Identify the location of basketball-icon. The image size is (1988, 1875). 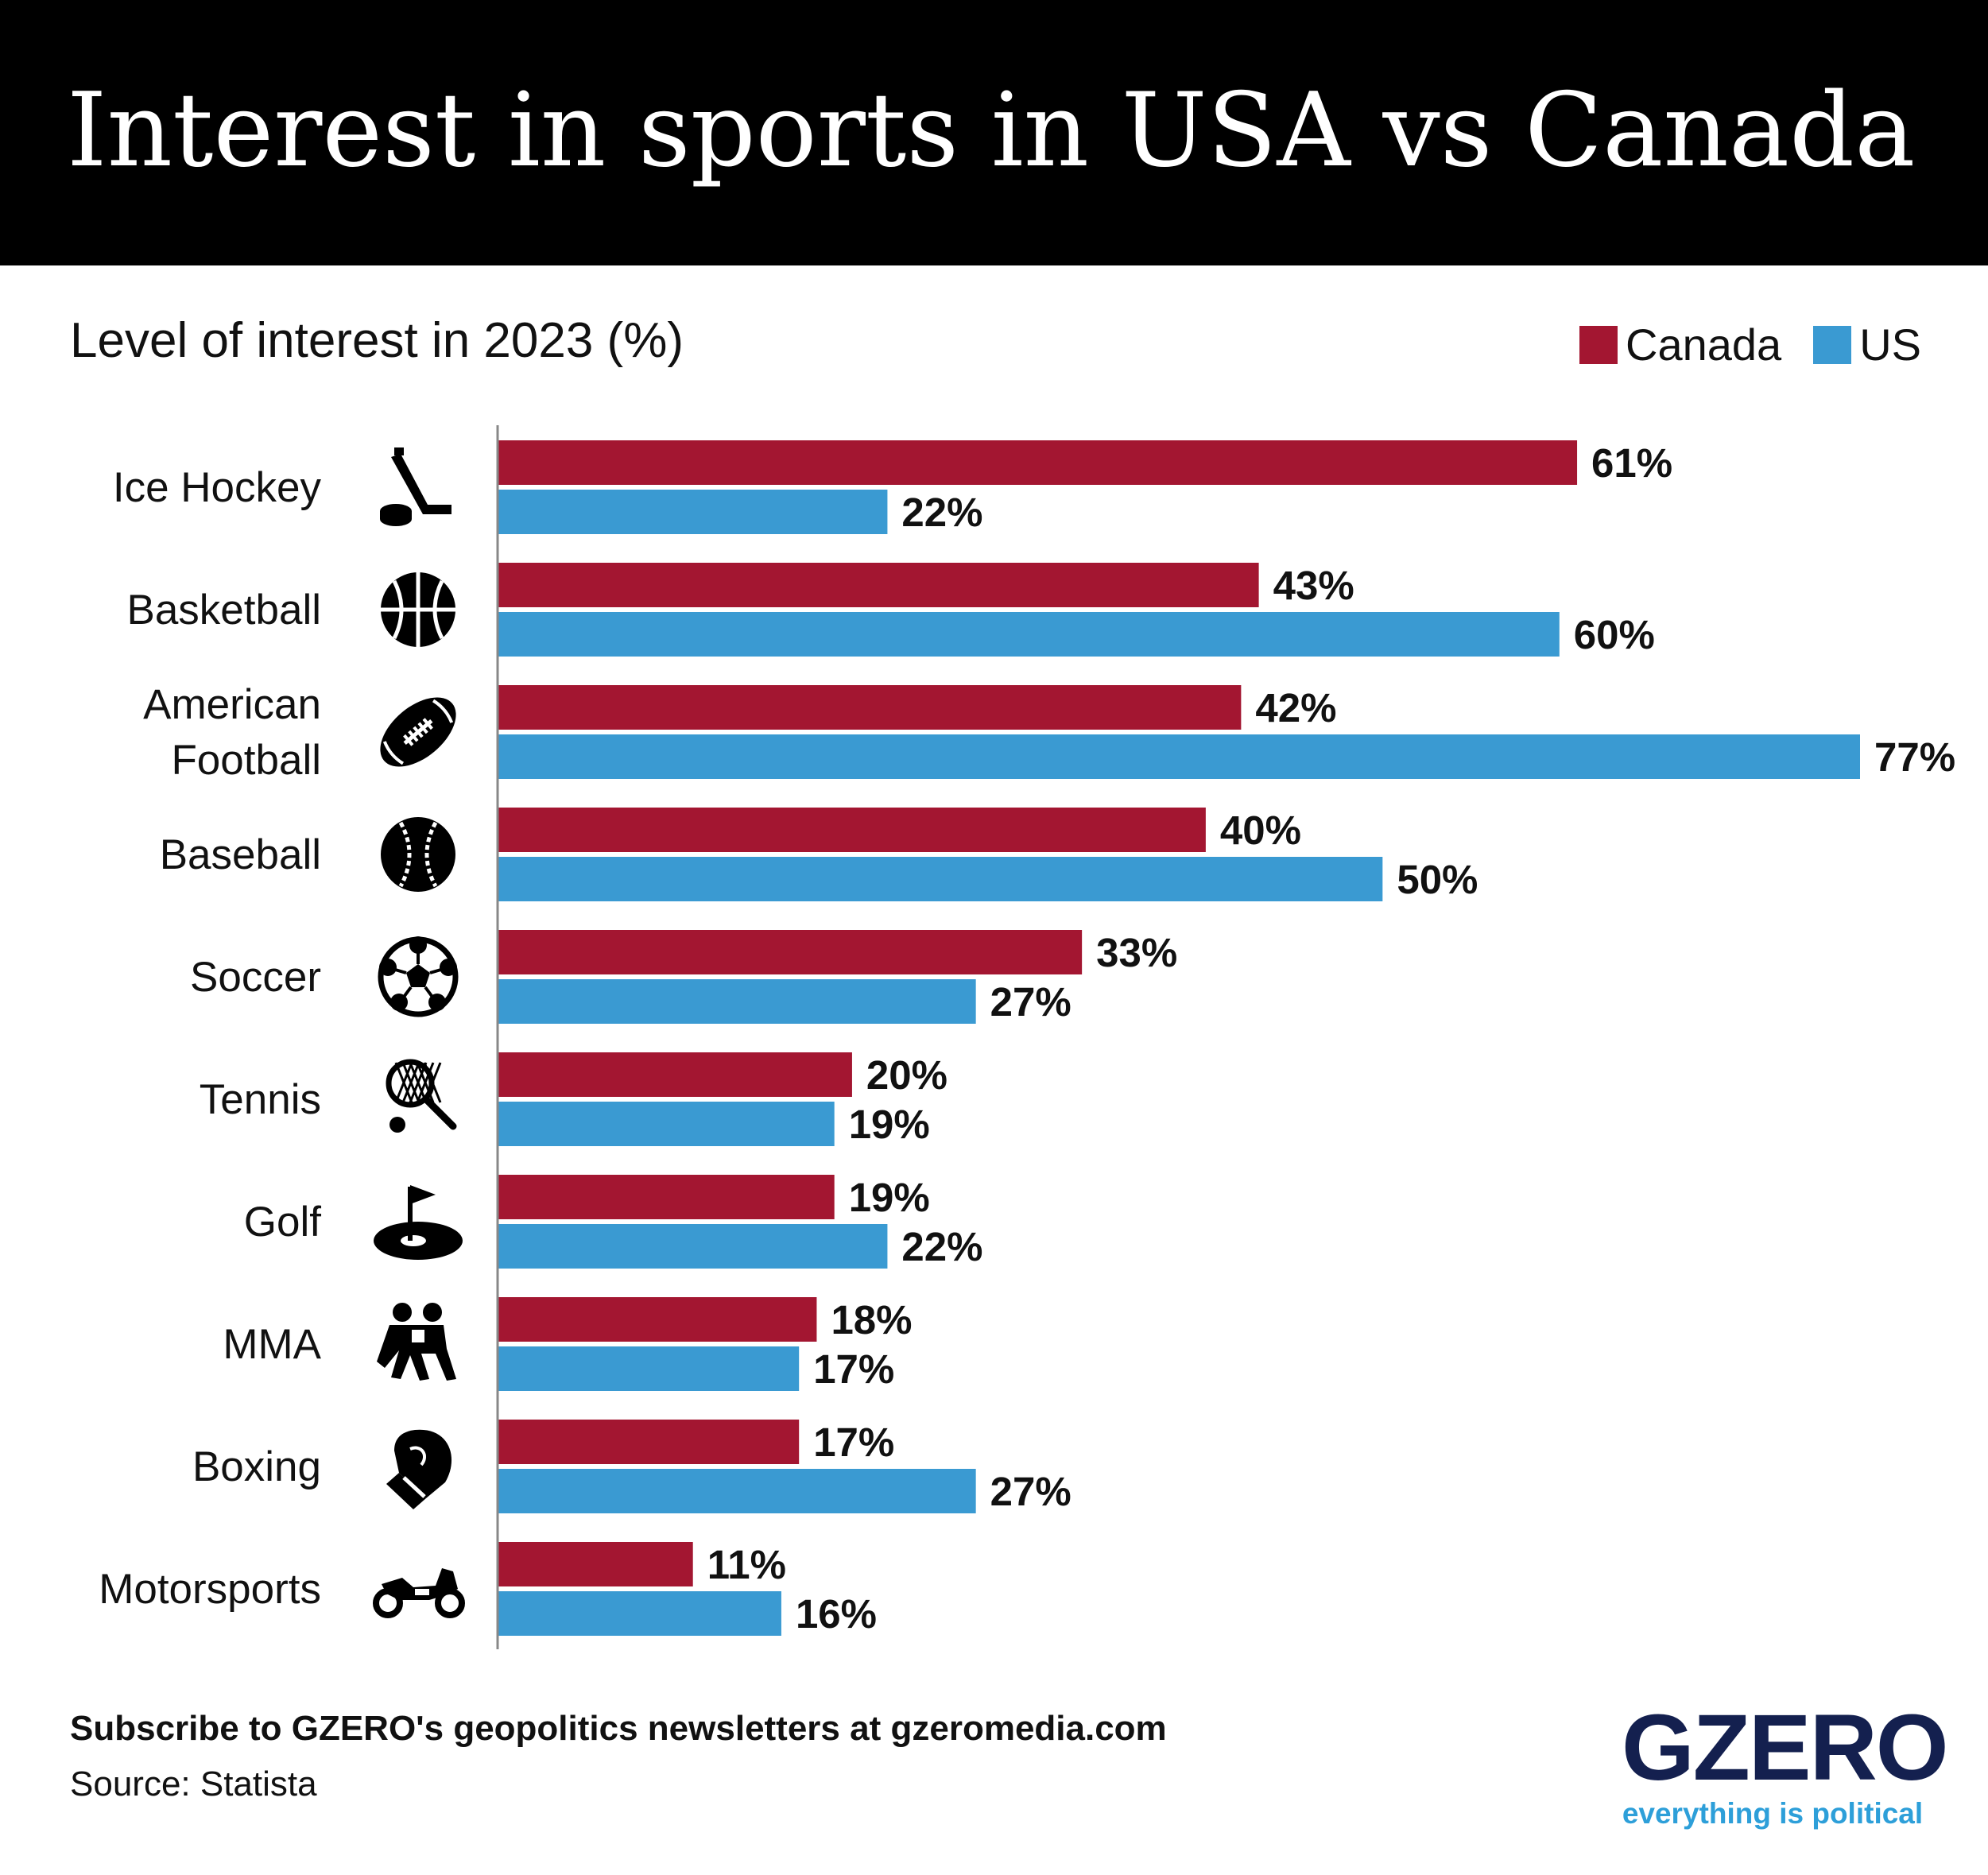
(418, 609).